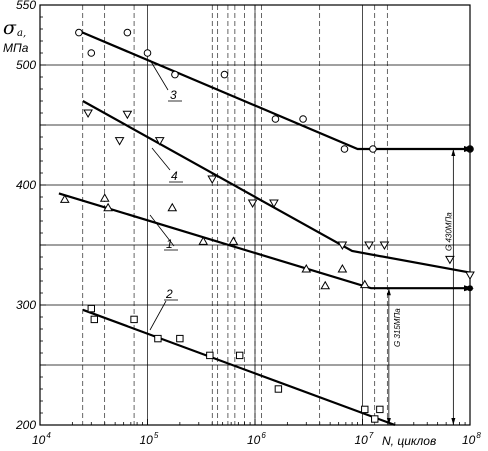 The width and height of the screenshot is (488, 451). What do you see at coordinates (149, 439) in the screenshot?
I see `x-tick-label: 10⁵` at bounding box center [149, 439].